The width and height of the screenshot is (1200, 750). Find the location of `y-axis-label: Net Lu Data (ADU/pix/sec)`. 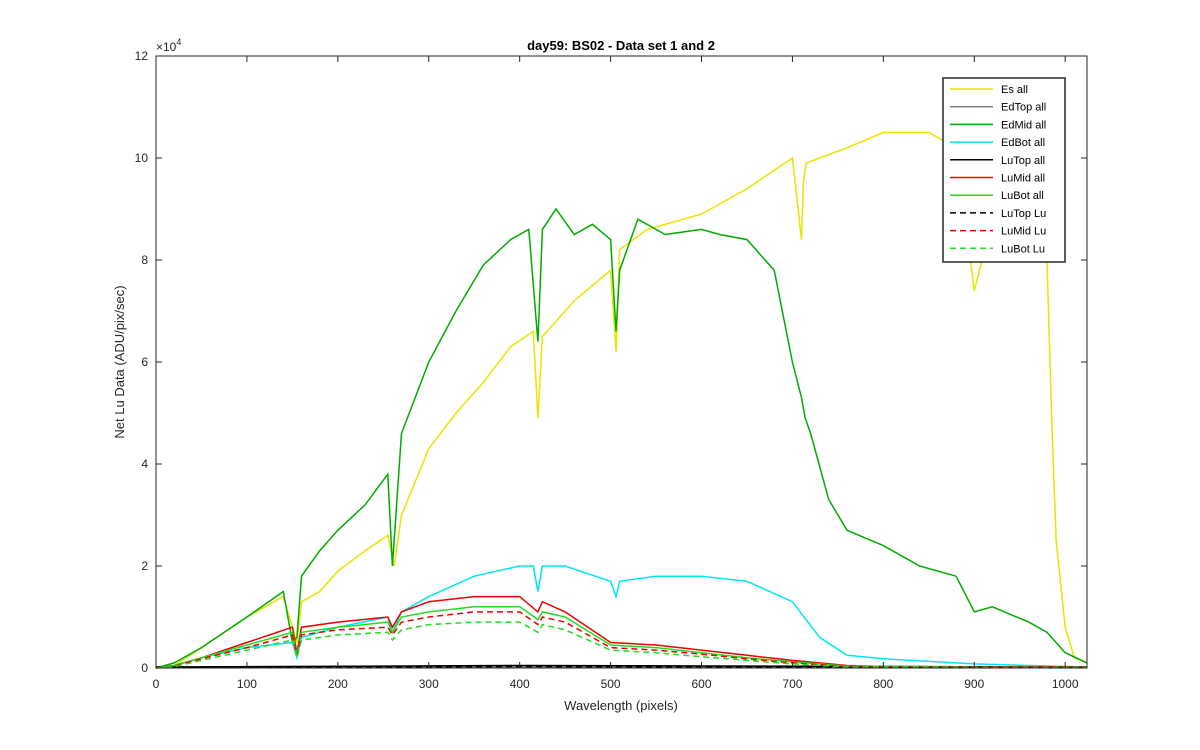

y-axis-label: Net Lu Data (ADU/pix/sec) is located at coordinates (119, 361).